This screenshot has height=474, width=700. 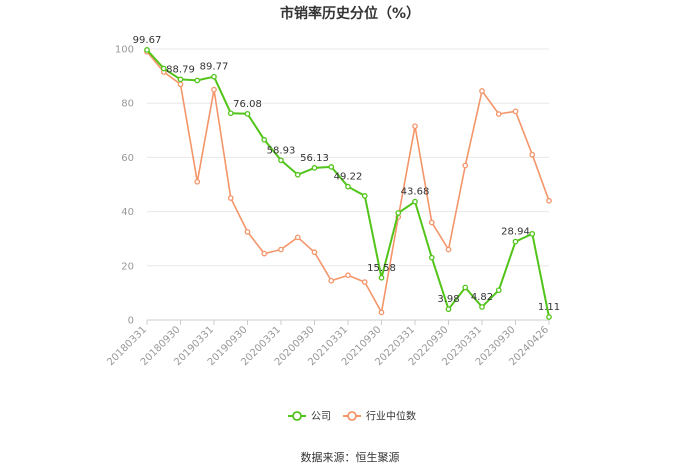 I want to click on y-tick-label: 0, so click(x=131, y=321).